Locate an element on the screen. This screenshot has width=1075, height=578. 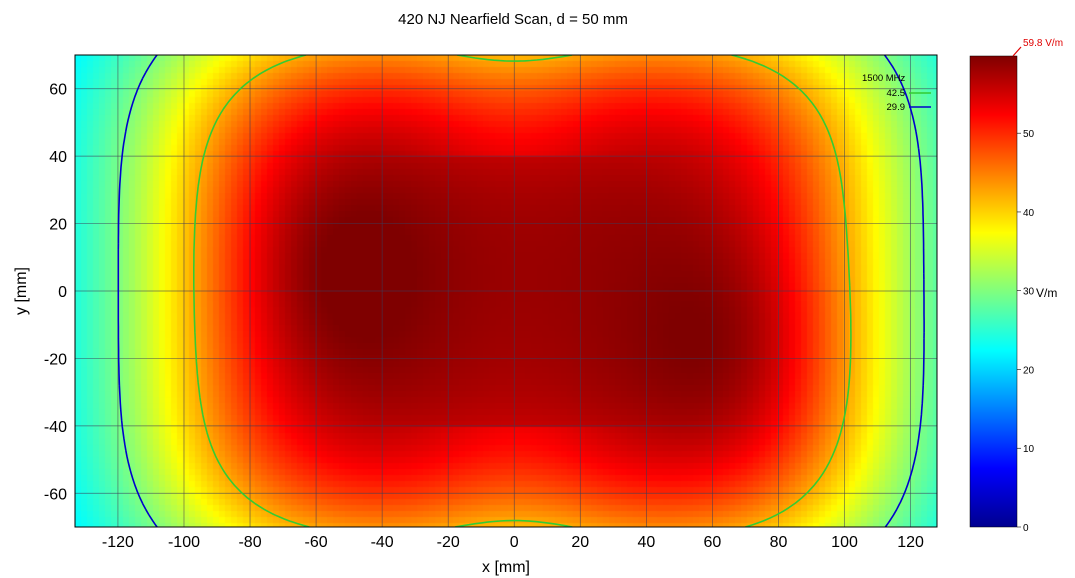
y-tick-label: 20 is located at coordinates (58, 225).